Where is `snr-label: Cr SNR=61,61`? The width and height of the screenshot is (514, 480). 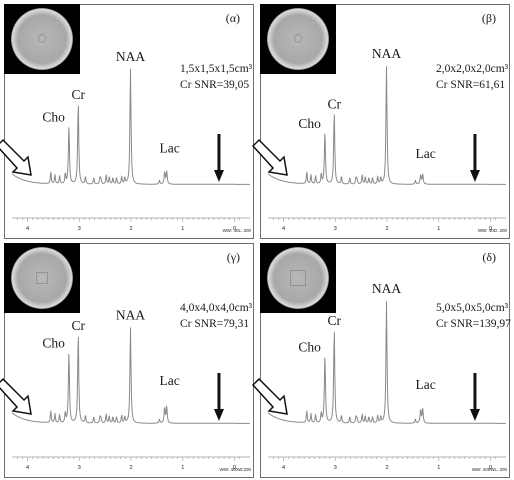
snr-label: Cr SNR=61,61 is located at coordinates (470, 85).